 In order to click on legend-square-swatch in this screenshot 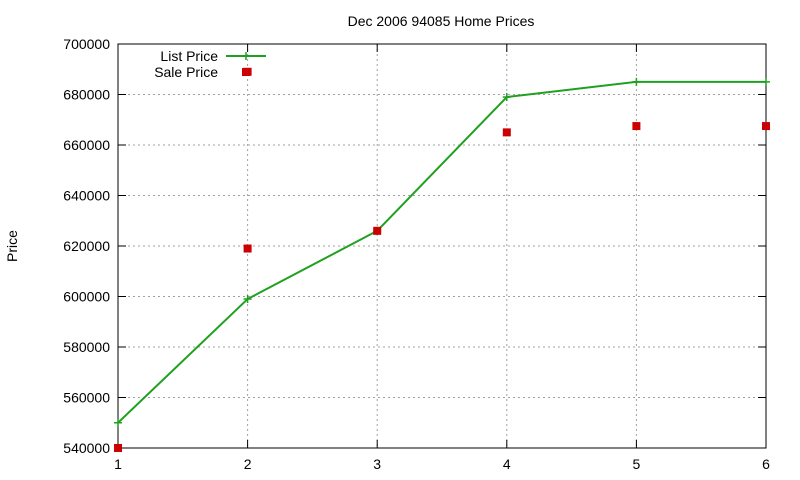, I will do `click(246, 72)`.